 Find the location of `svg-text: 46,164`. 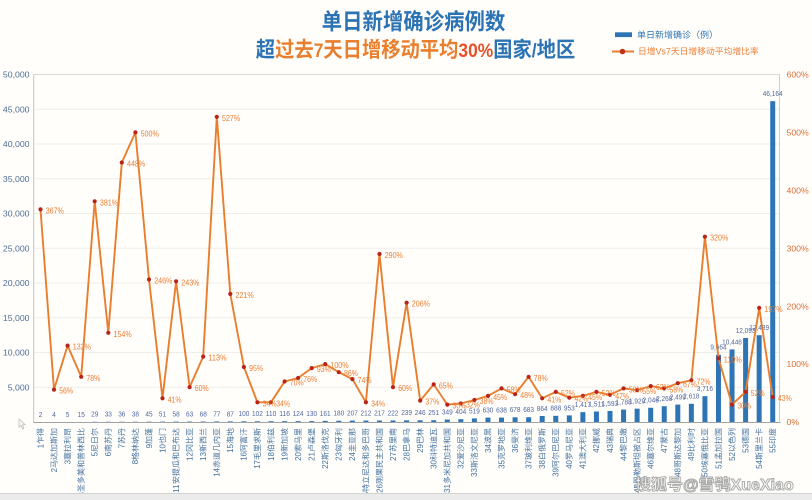

svg-text: 46,164 is located at coordinates (773, 93).